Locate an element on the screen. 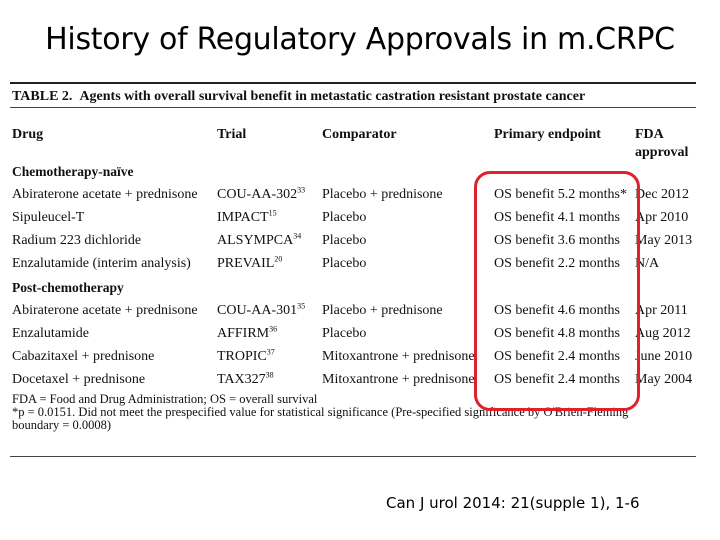 Image resolution: width=720 pixels, height=540 pixels. drug-cell: Enzalutamide (interim analysis) is located at coordinates (101, 263).